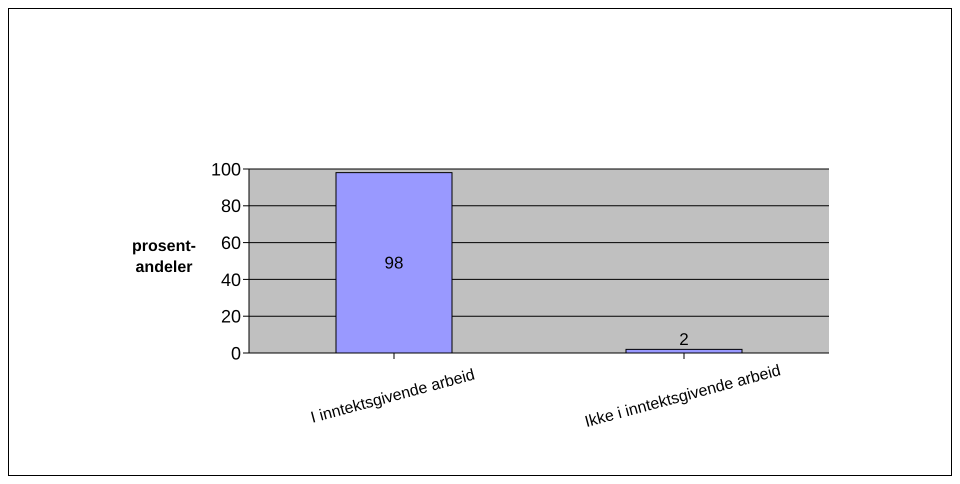 Image resolution: width=960 pixels, height=484 pixels. Describe the element at coordinates (230, 316) in the screenshot. I see `y-tick-label: 20` at that location.